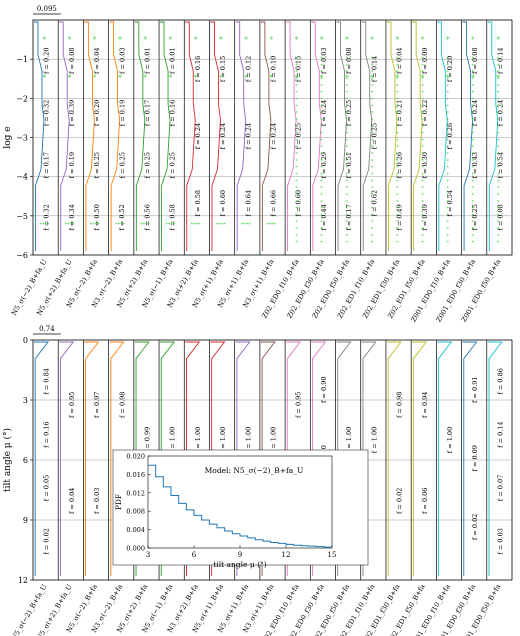  What do you see at coordinates (8, 137) in the screenshot?
I see `y-axis-label: log e` at bounding box center [8, 137].